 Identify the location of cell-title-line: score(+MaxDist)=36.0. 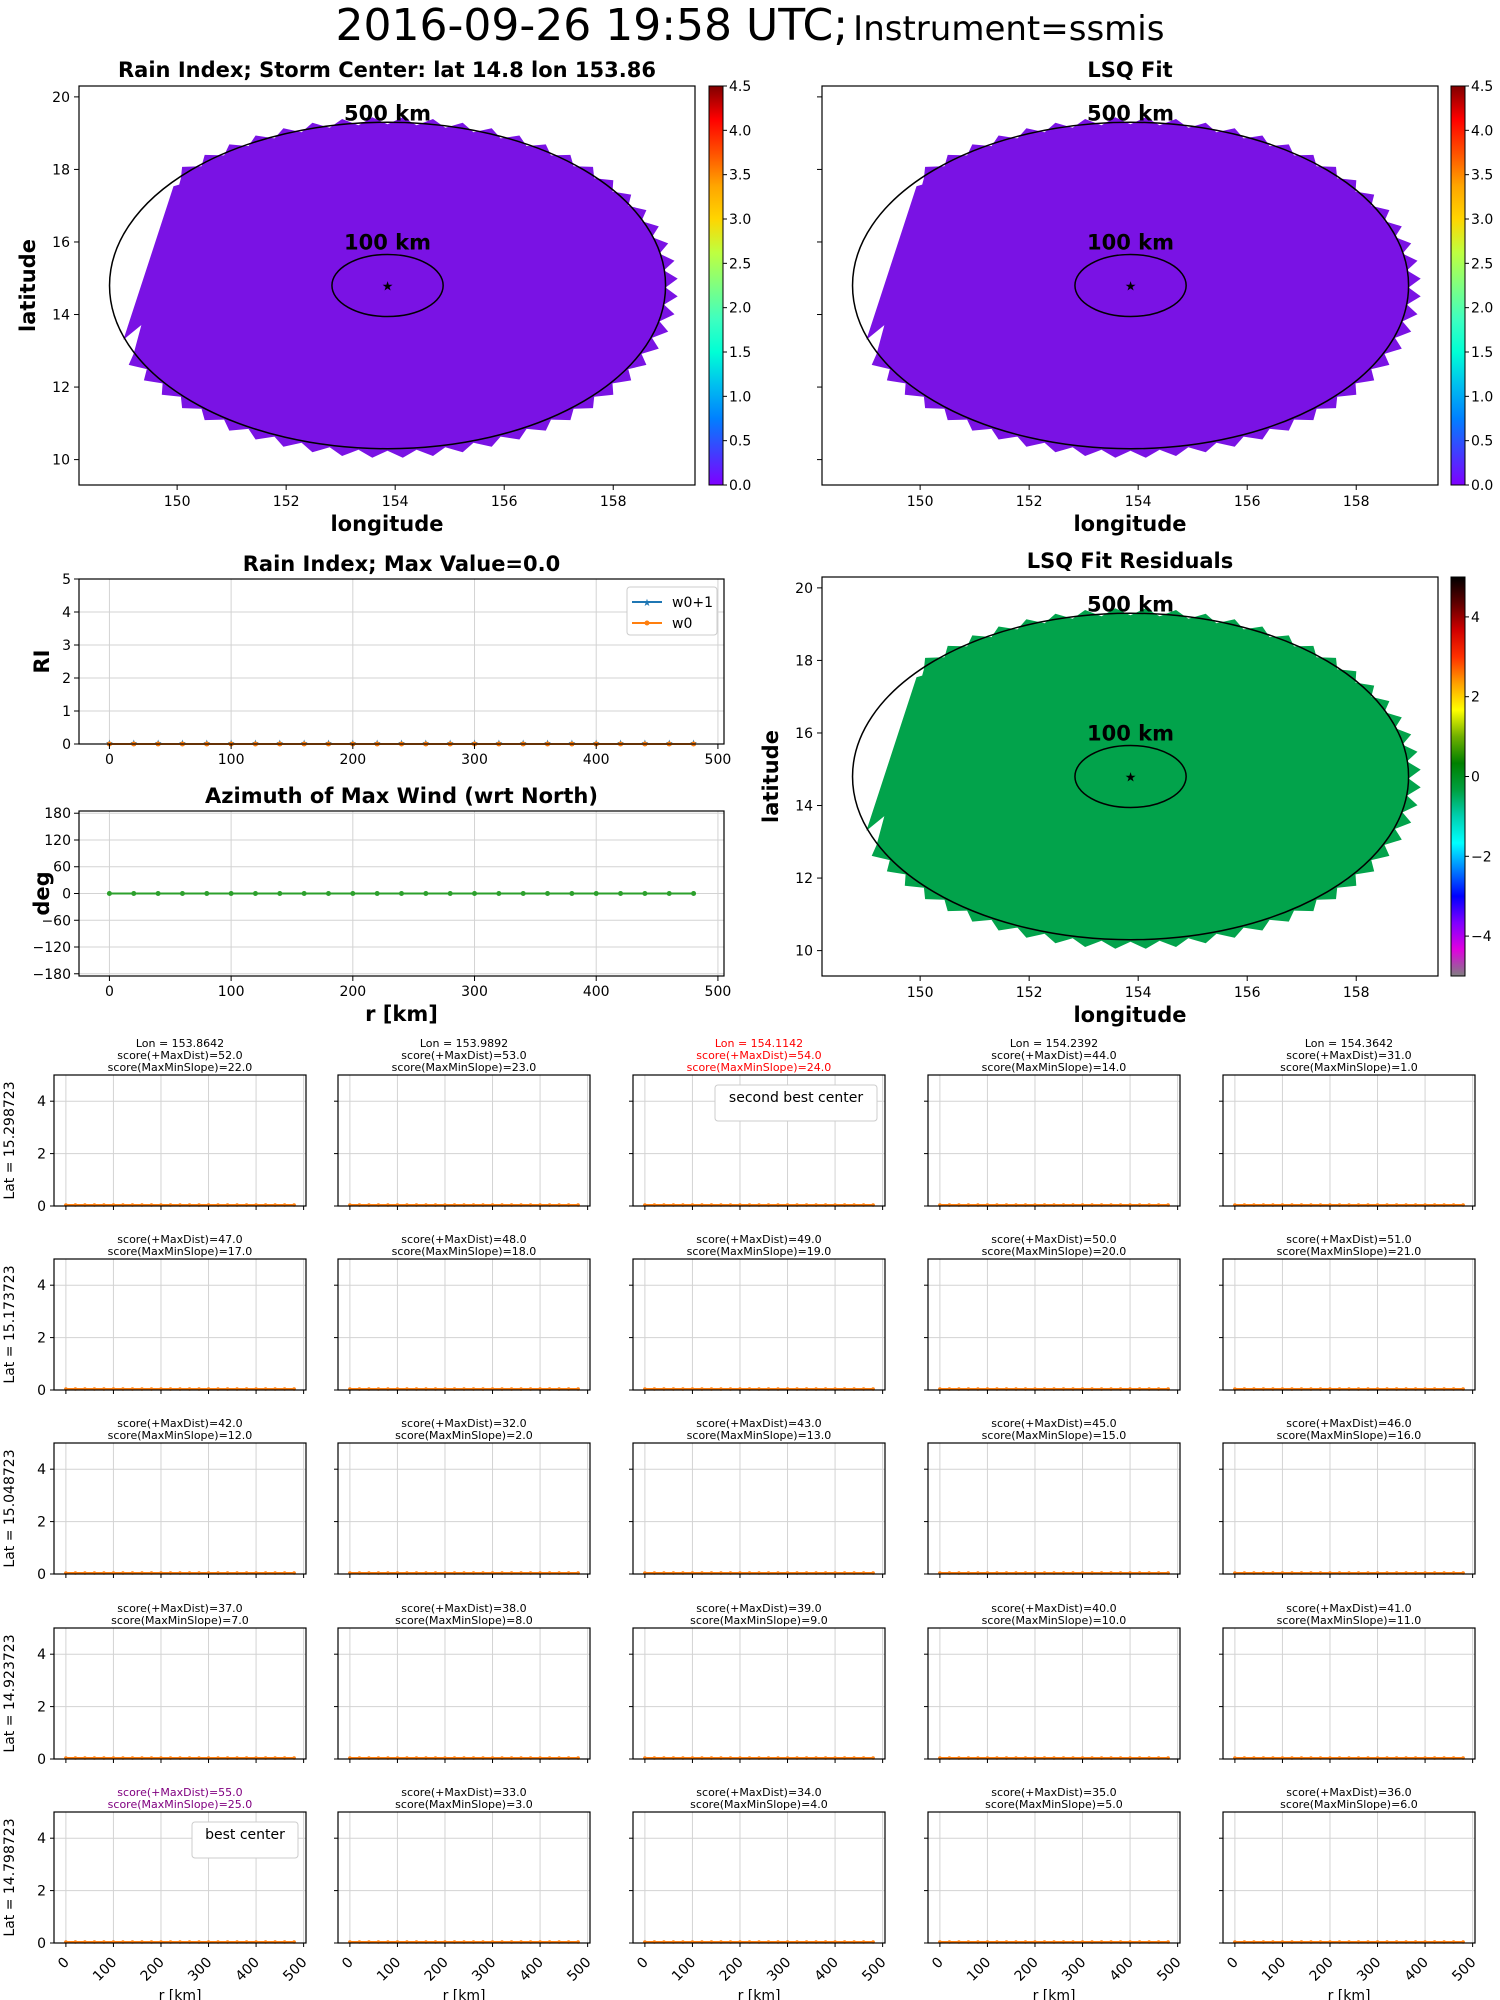
(1348, 1792).